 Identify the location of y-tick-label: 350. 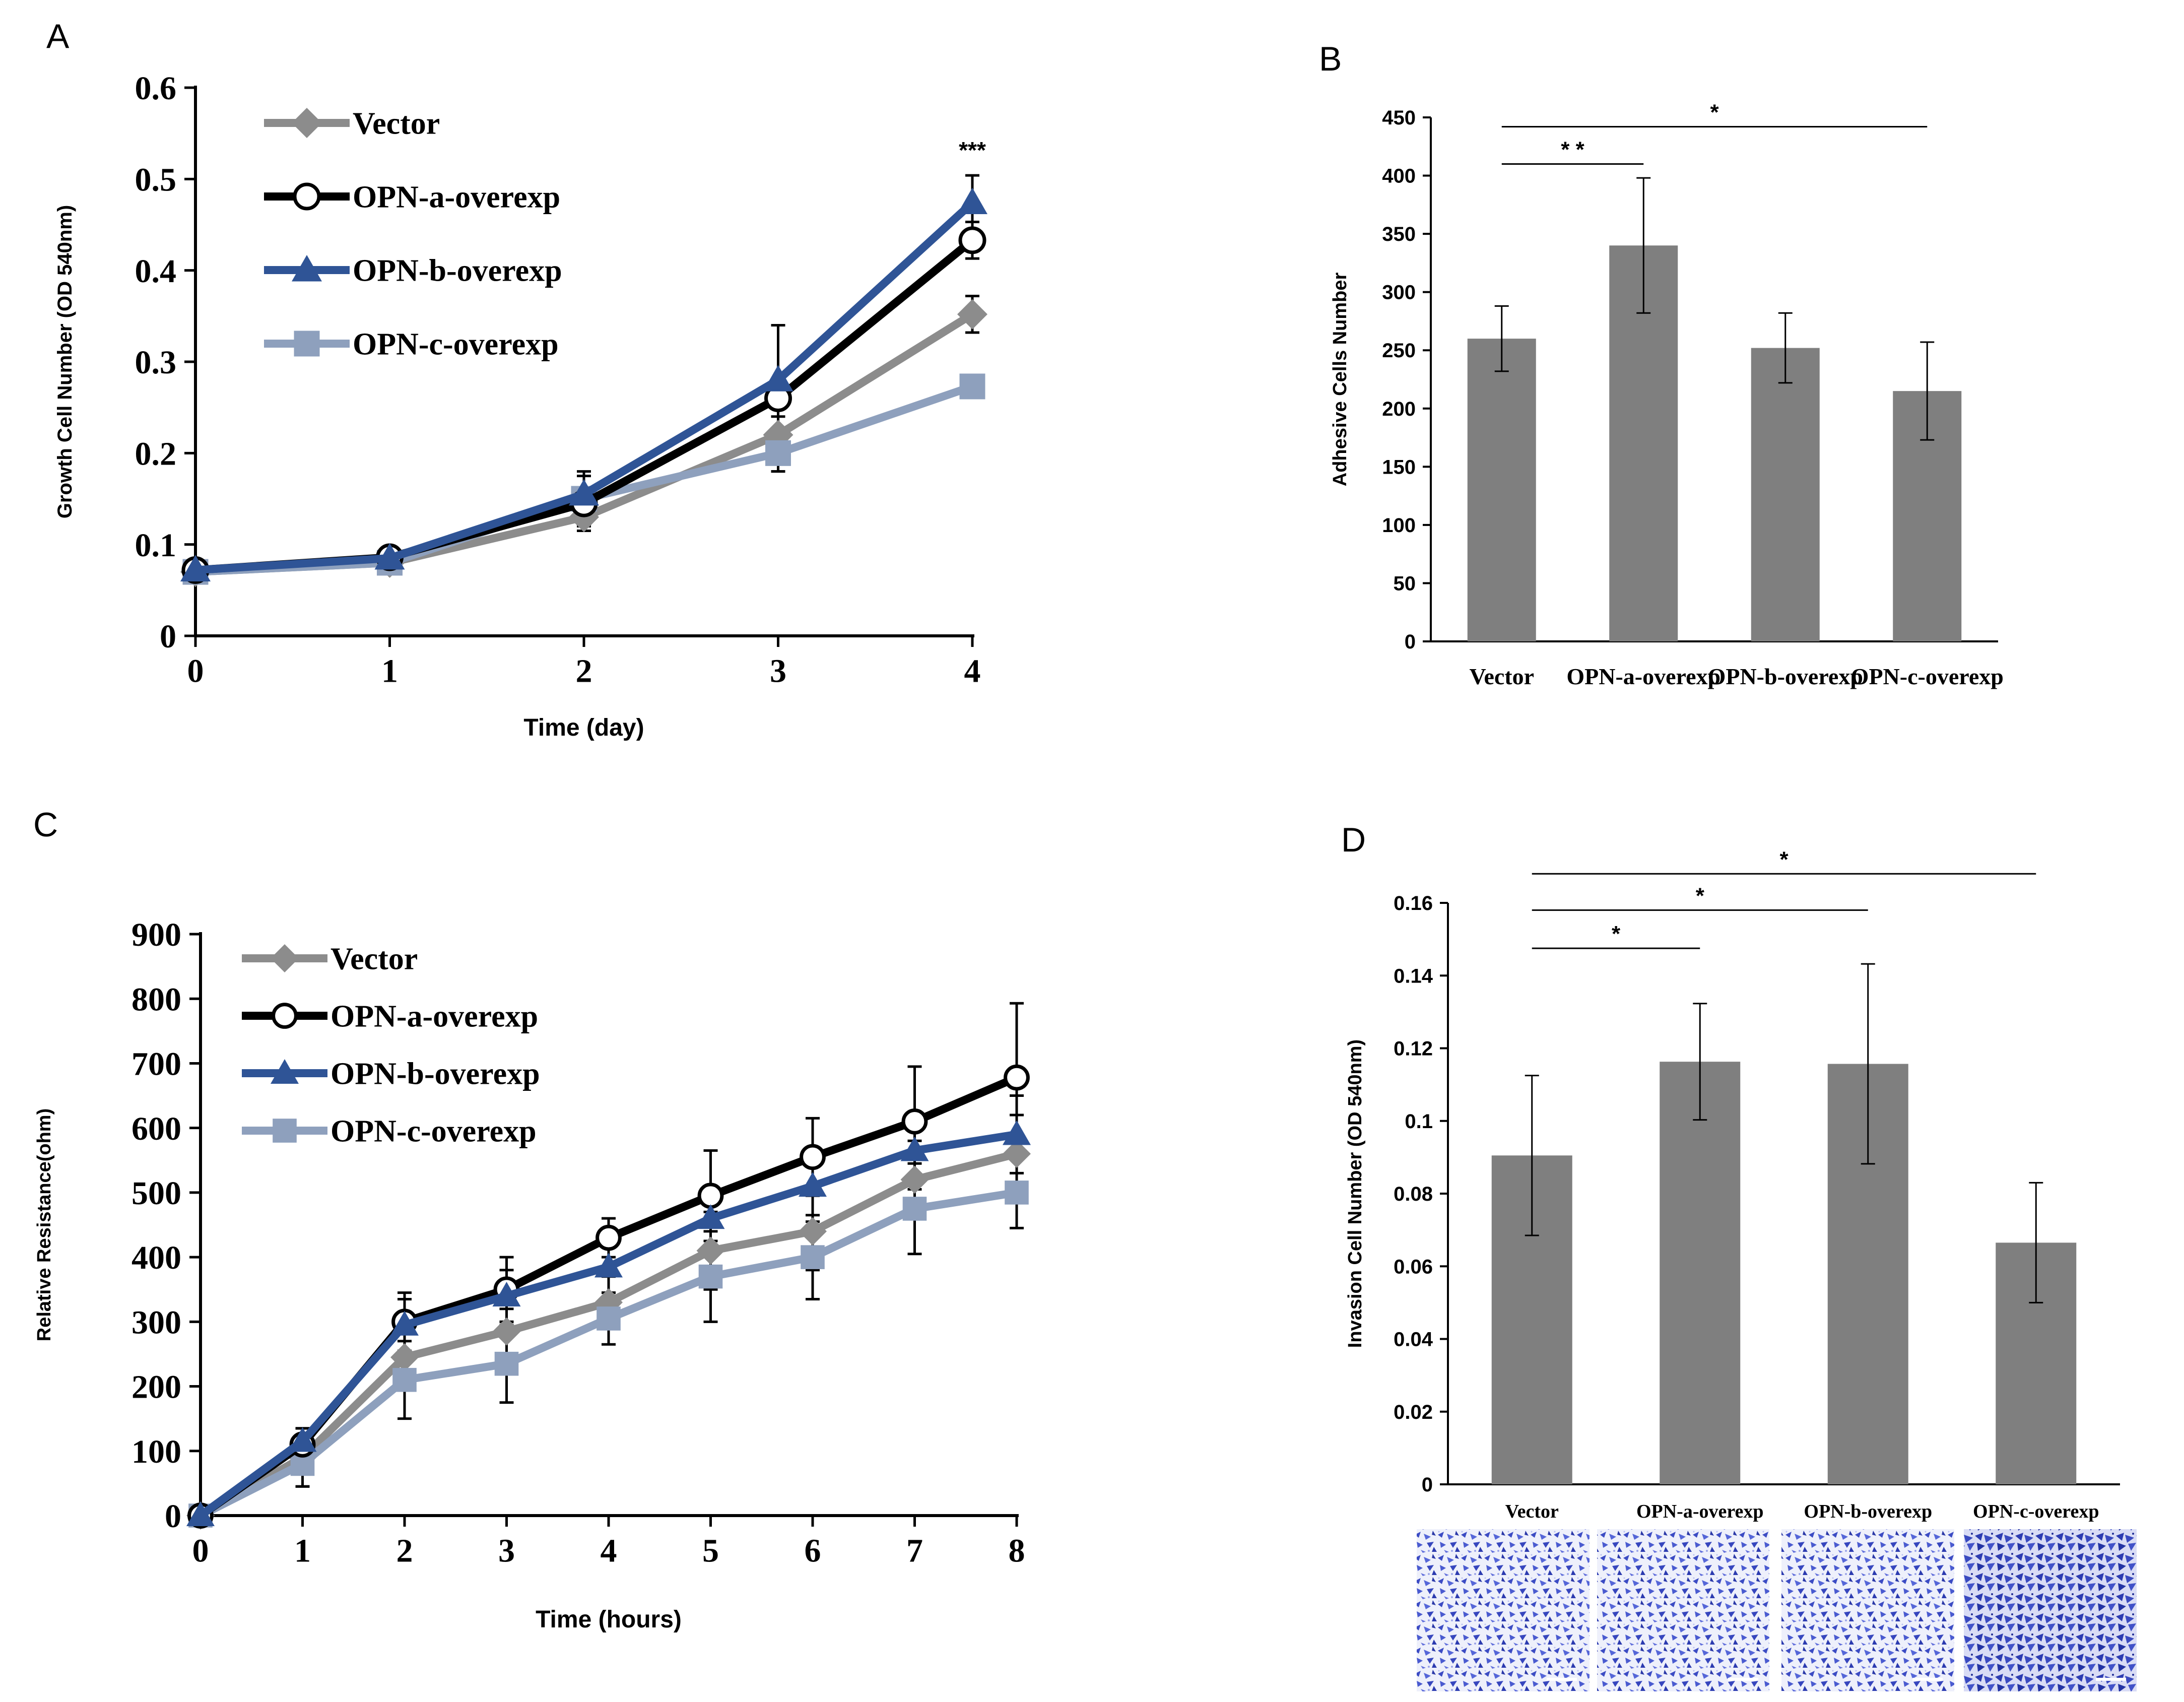
(1399, 234).